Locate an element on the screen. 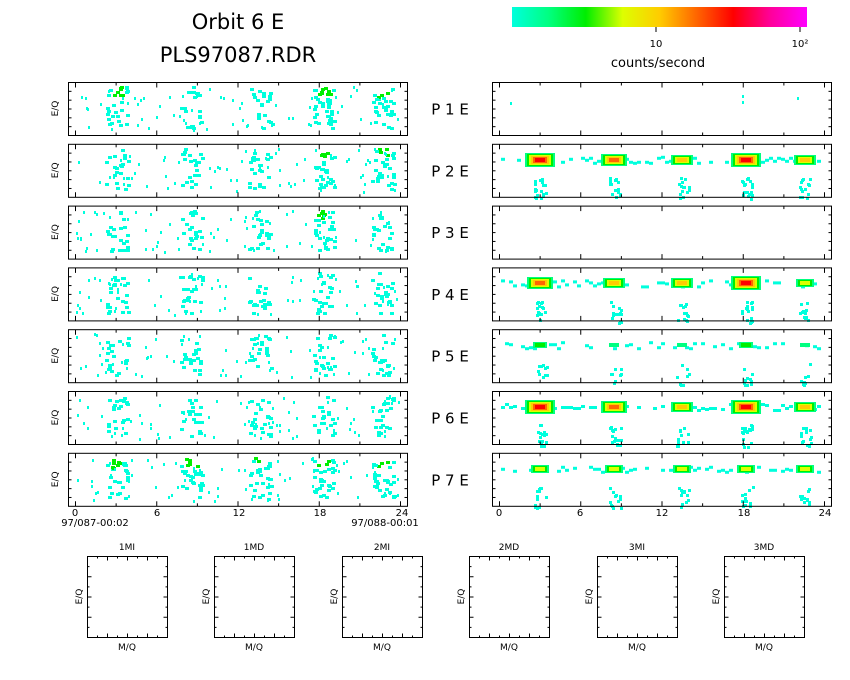 Image resolution: width=850 pixels, height=680 pixels. right-spectrogram is located at coordinates (659, 300).